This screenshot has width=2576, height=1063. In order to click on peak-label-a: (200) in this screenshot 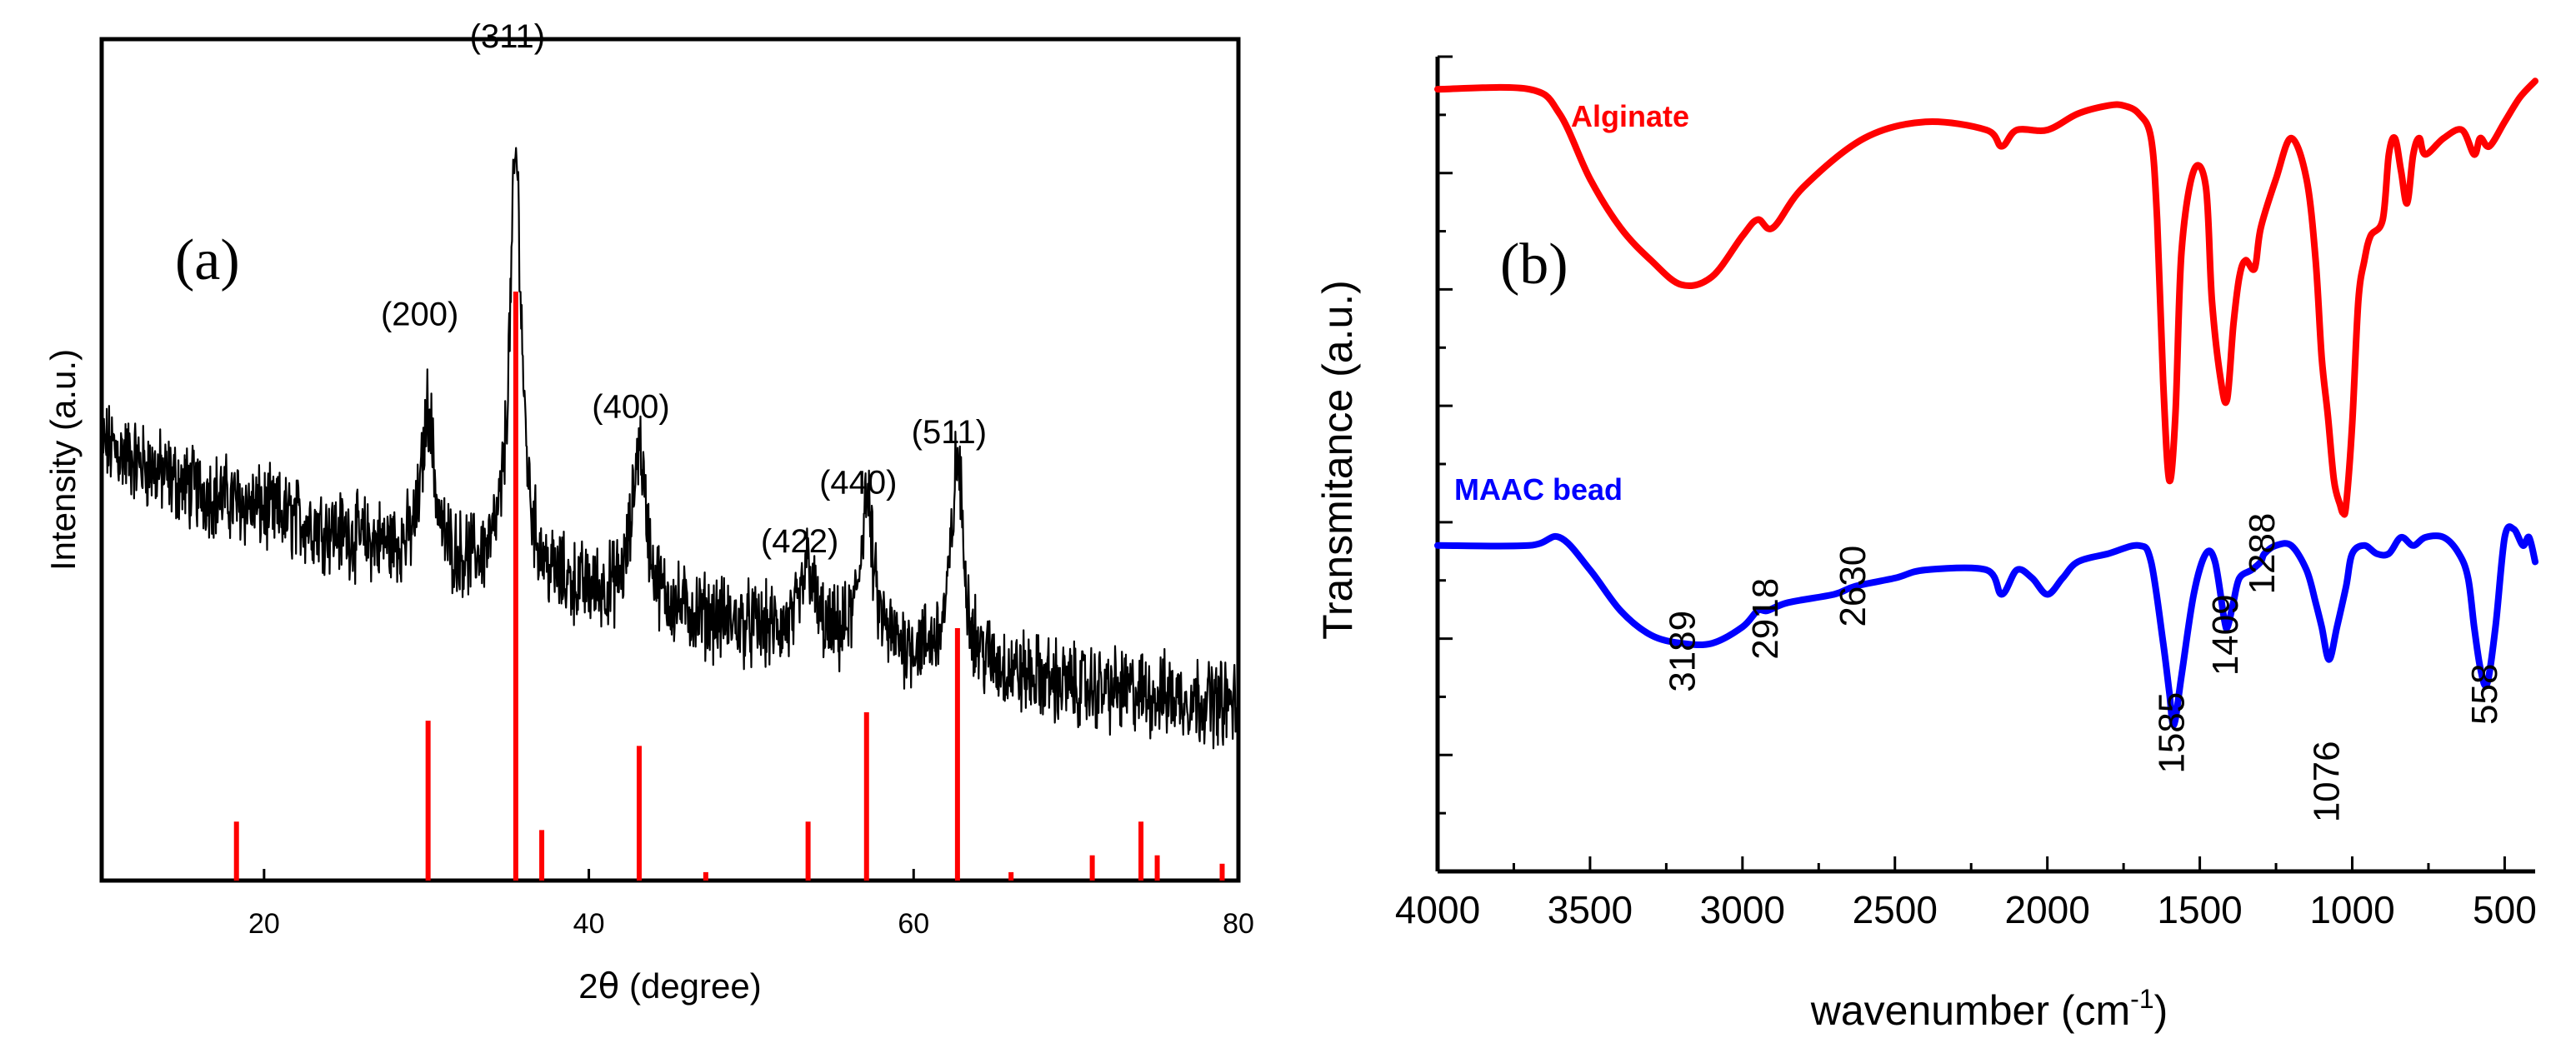, I will do `click(420, 314)`.